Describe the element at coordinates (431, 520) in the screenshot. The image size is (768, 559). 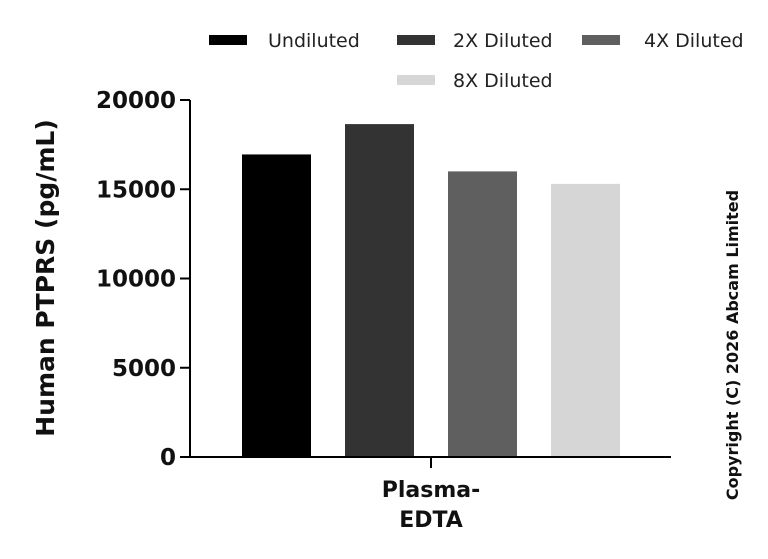
I see `x-category-label-line: EDTA` at that location.